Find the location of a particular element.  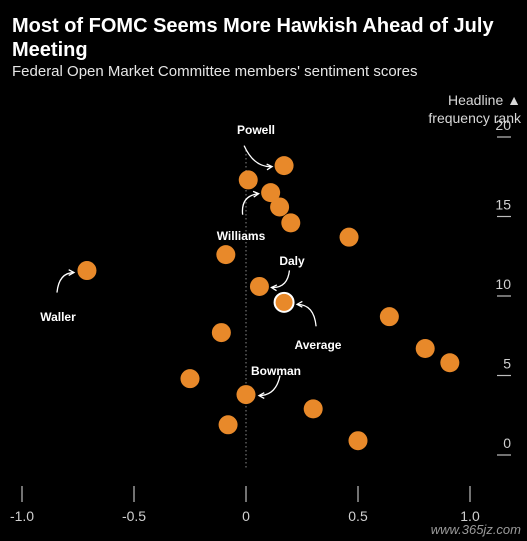

x-tick-label: 1.0 is located at coordinates (470, 516).